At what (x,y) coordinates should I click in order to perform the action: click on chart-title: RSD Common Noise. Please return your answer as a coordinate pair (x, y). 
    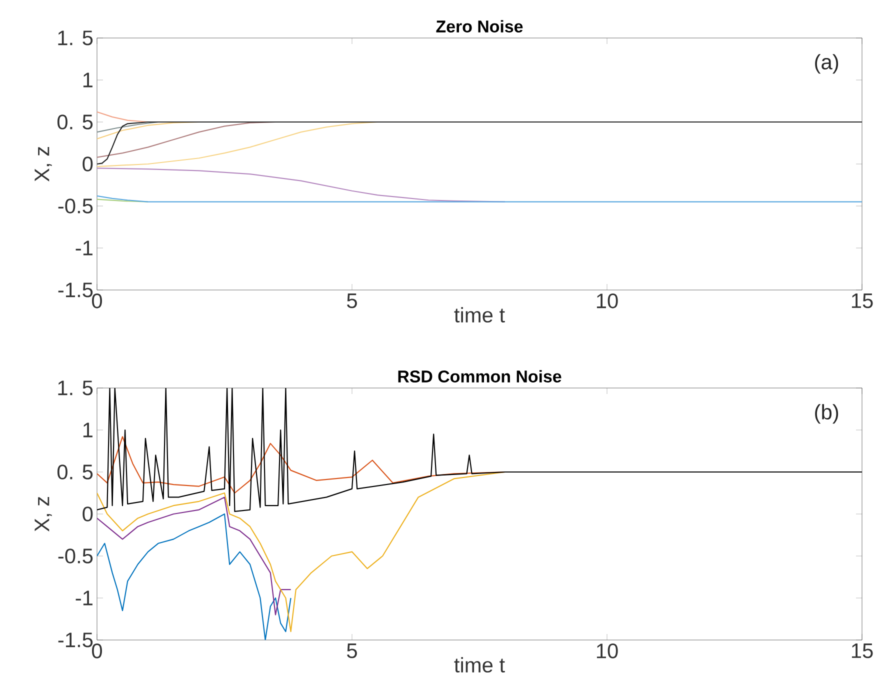
    Looking at the image, I should click on (480, 376).